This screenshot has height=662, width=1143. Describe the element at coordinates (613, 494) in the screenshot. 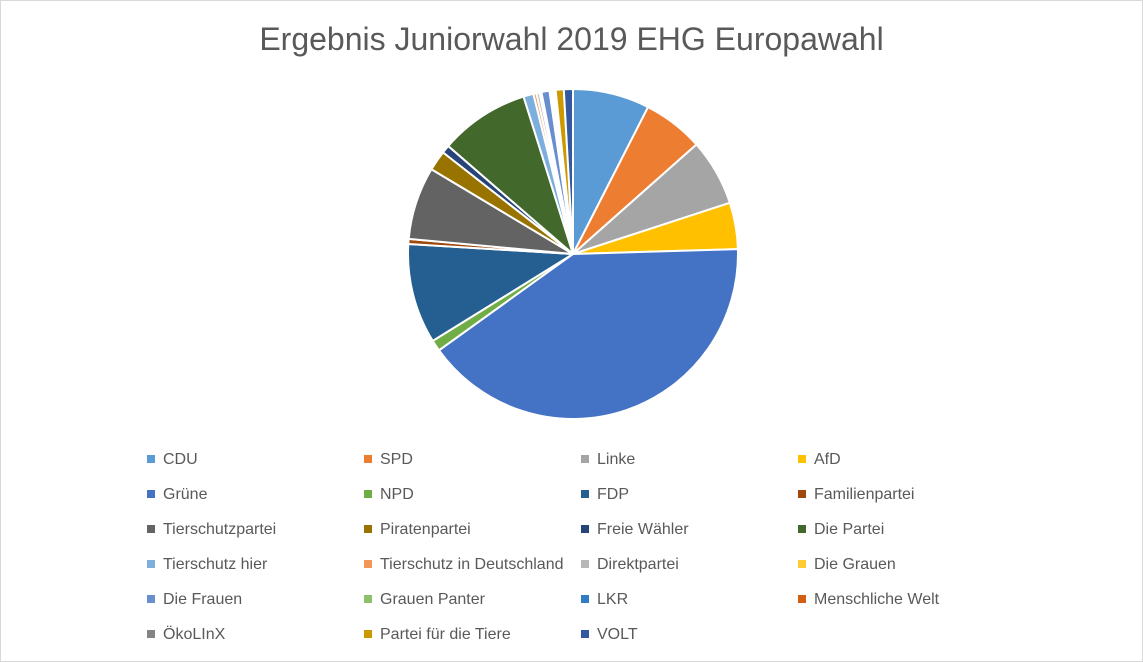

I see `legend-label: FDP` at that location.